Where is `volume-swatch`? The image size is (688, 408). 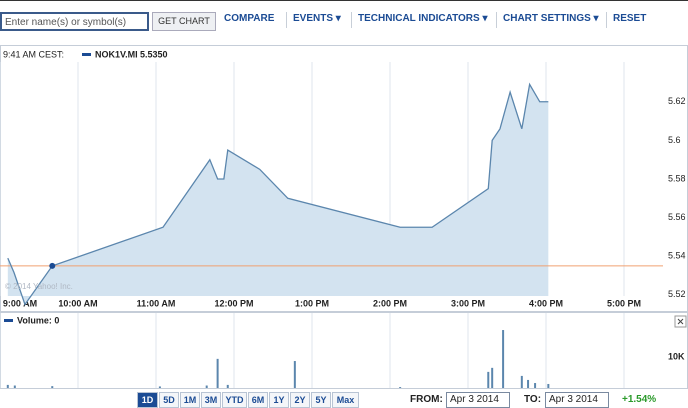
volume-swatch is located at coordinates (8, 320).